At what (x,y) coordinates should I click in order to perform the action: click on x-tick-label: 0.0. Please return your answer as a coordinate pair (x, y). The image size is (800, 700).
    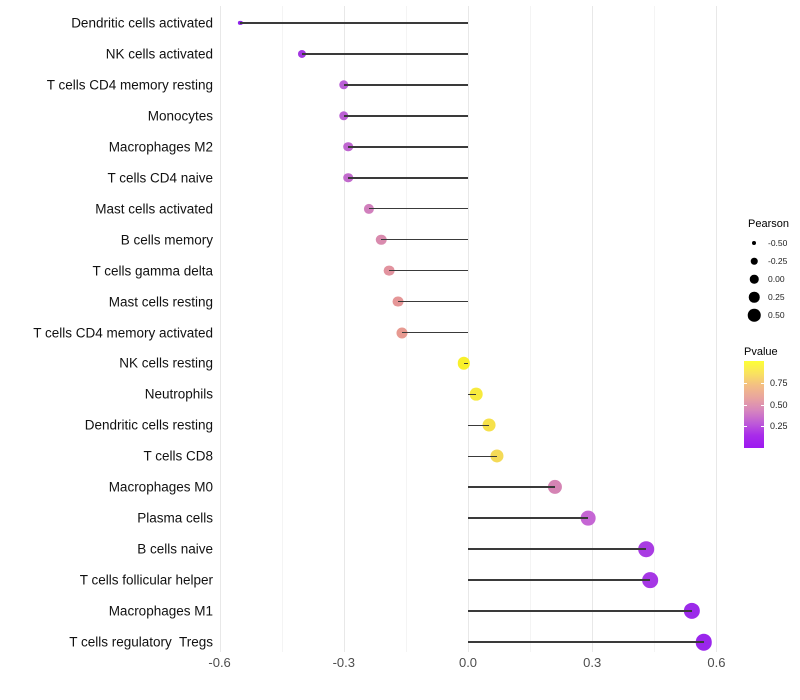
    Looking at the image, I should click on (468, 662).